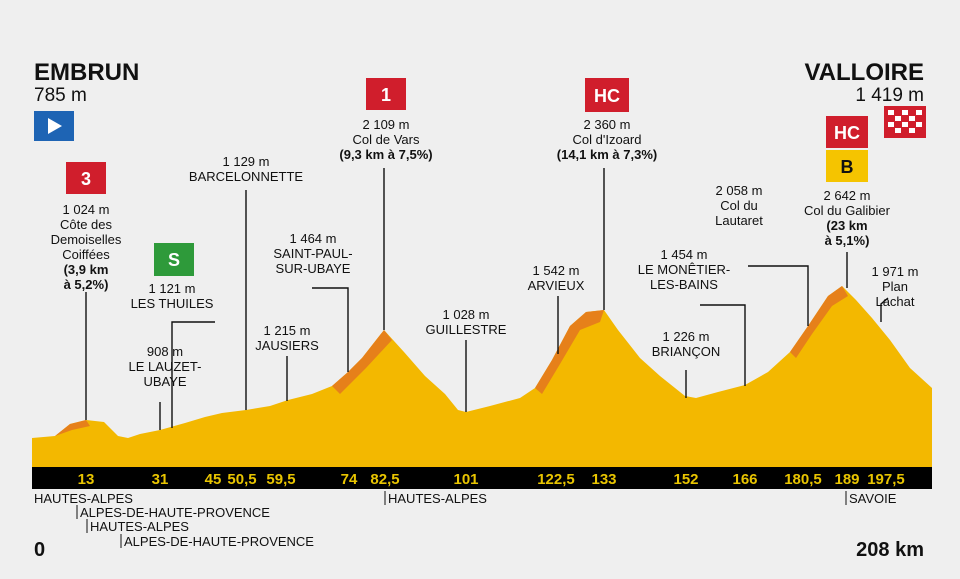  What do you see at coordinates (556, 285) in the screenshot?
I see `waypoint-name: ARVIEUX` at bounding box center [556, 285].